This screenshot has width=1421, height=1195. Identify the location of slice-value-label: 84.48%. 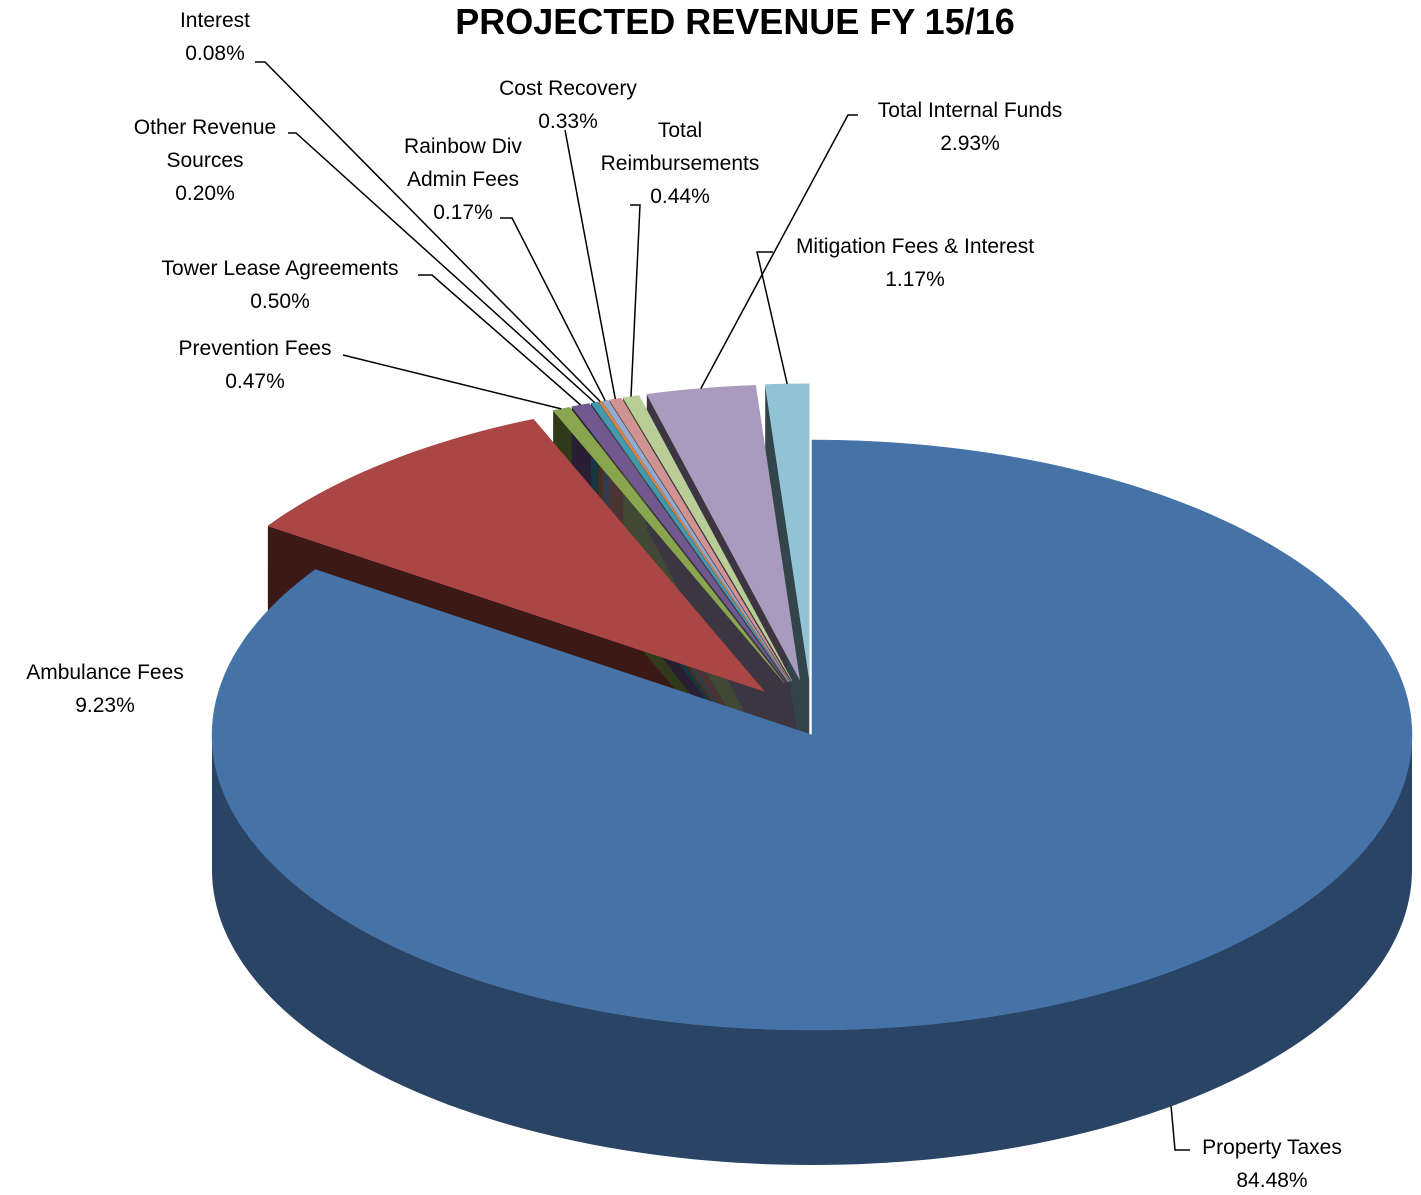
(1272, 1180).